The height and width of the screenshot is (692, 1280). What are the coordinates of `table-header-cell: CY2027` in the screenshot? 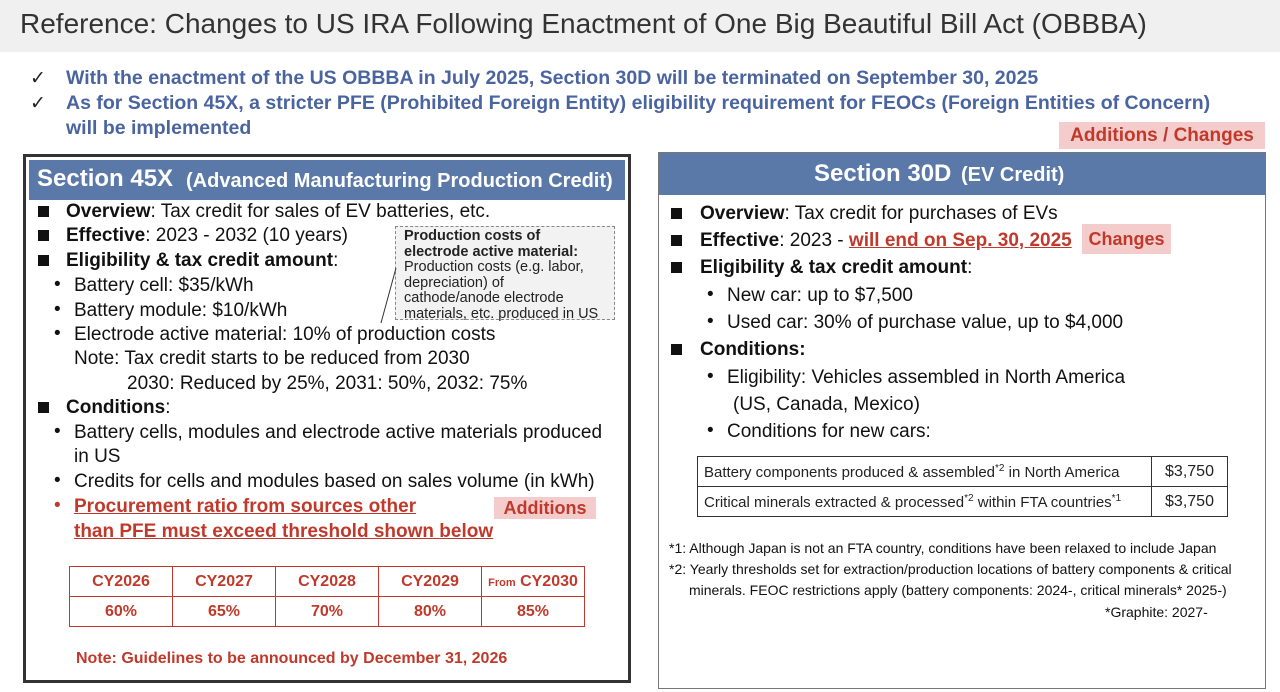 It's located at (224, 581).